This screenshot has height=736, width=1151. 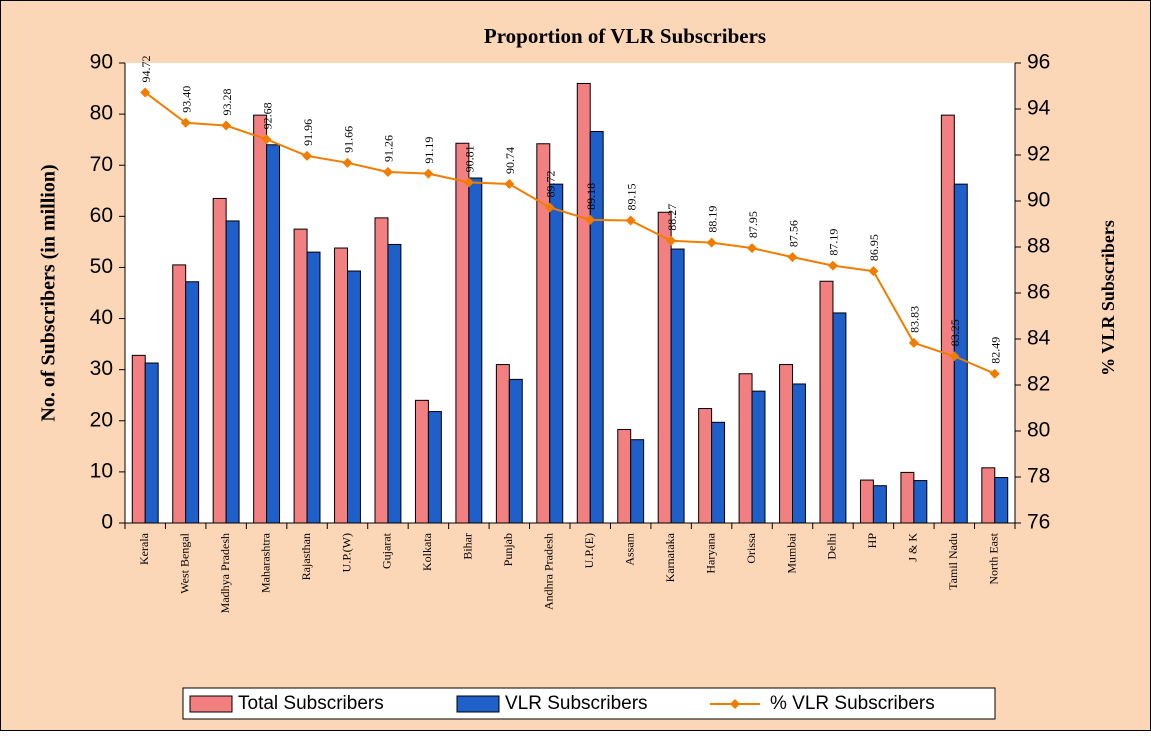 What do you see at coordinates (1038, 522) in the screenshot?
I see `y2-tick-label: 76` at bounding box center [1038, 522].